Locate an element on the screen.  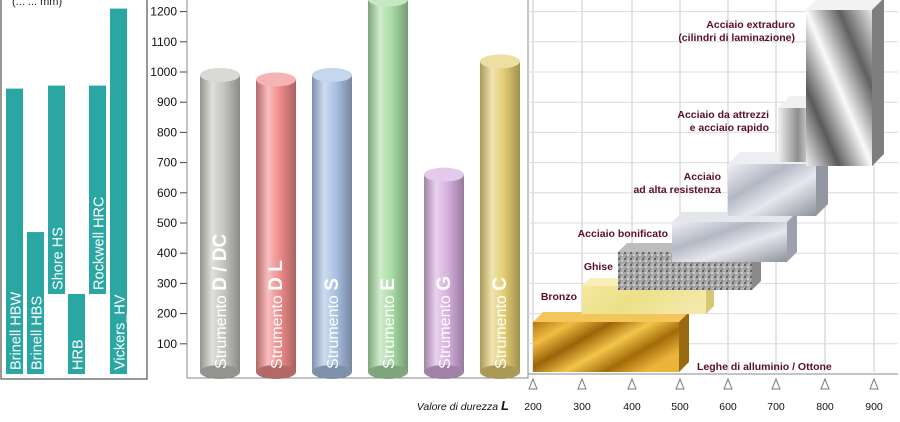
instrument-label: Strumento S is located at coordinates (332, 323).